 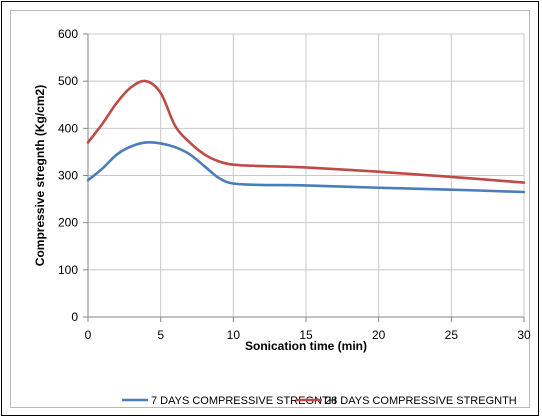 What do you see at coordinates (160, 335) in the screenshot?
I see `x-tick-label: 5` at bounding box center [160, 335].